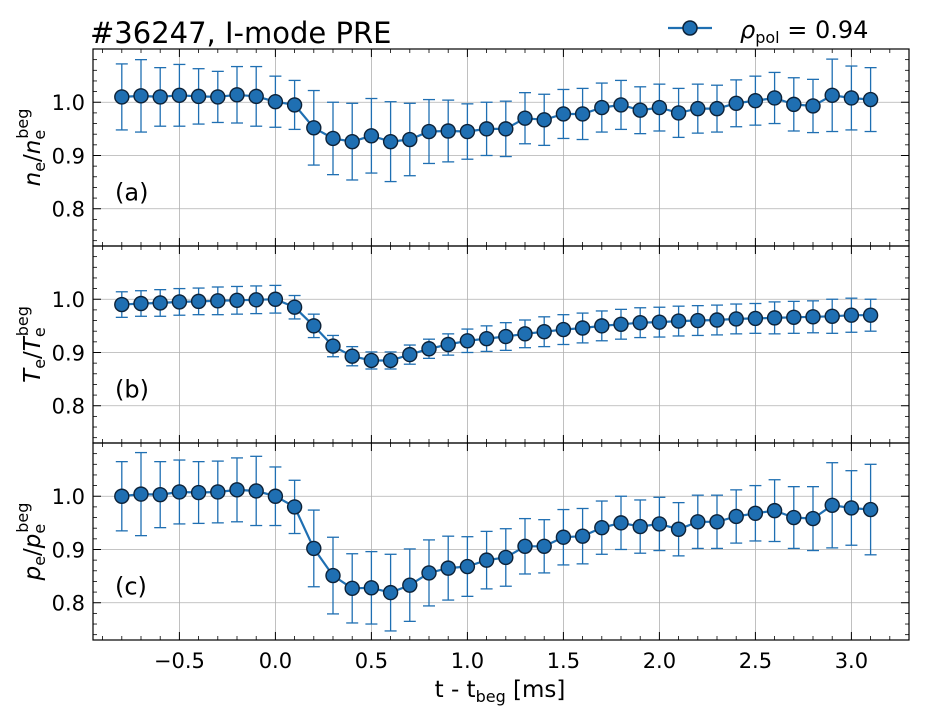  Describe the element at coordinates (467, 661) in the screenshot. I see `x-tick-label: 1.0` at that location.